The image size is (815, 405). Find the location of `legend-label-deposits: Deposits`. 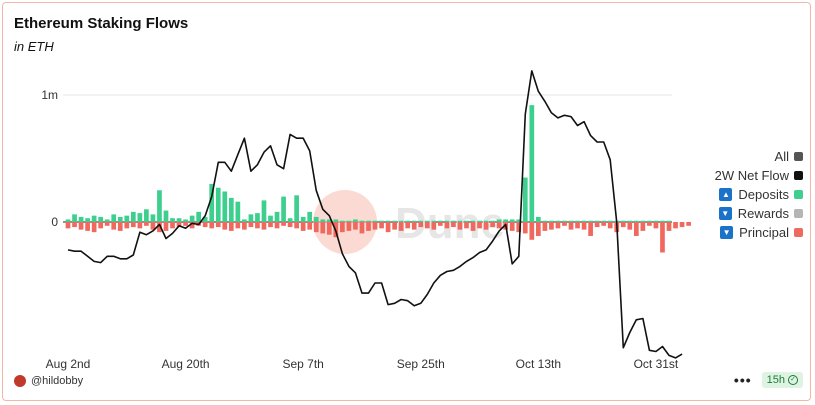

legend-label-deposits: Deposits is located at coordinates (763, 194).